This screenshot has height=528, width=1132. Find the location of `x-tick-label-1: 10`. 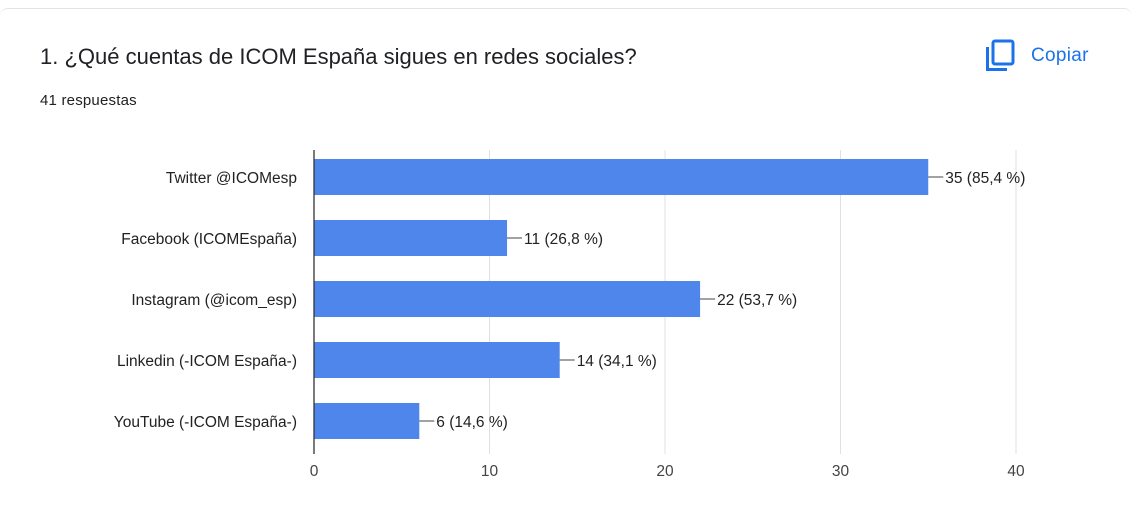

x-tick-label-1: 10 is located at coordinates (490, 471).